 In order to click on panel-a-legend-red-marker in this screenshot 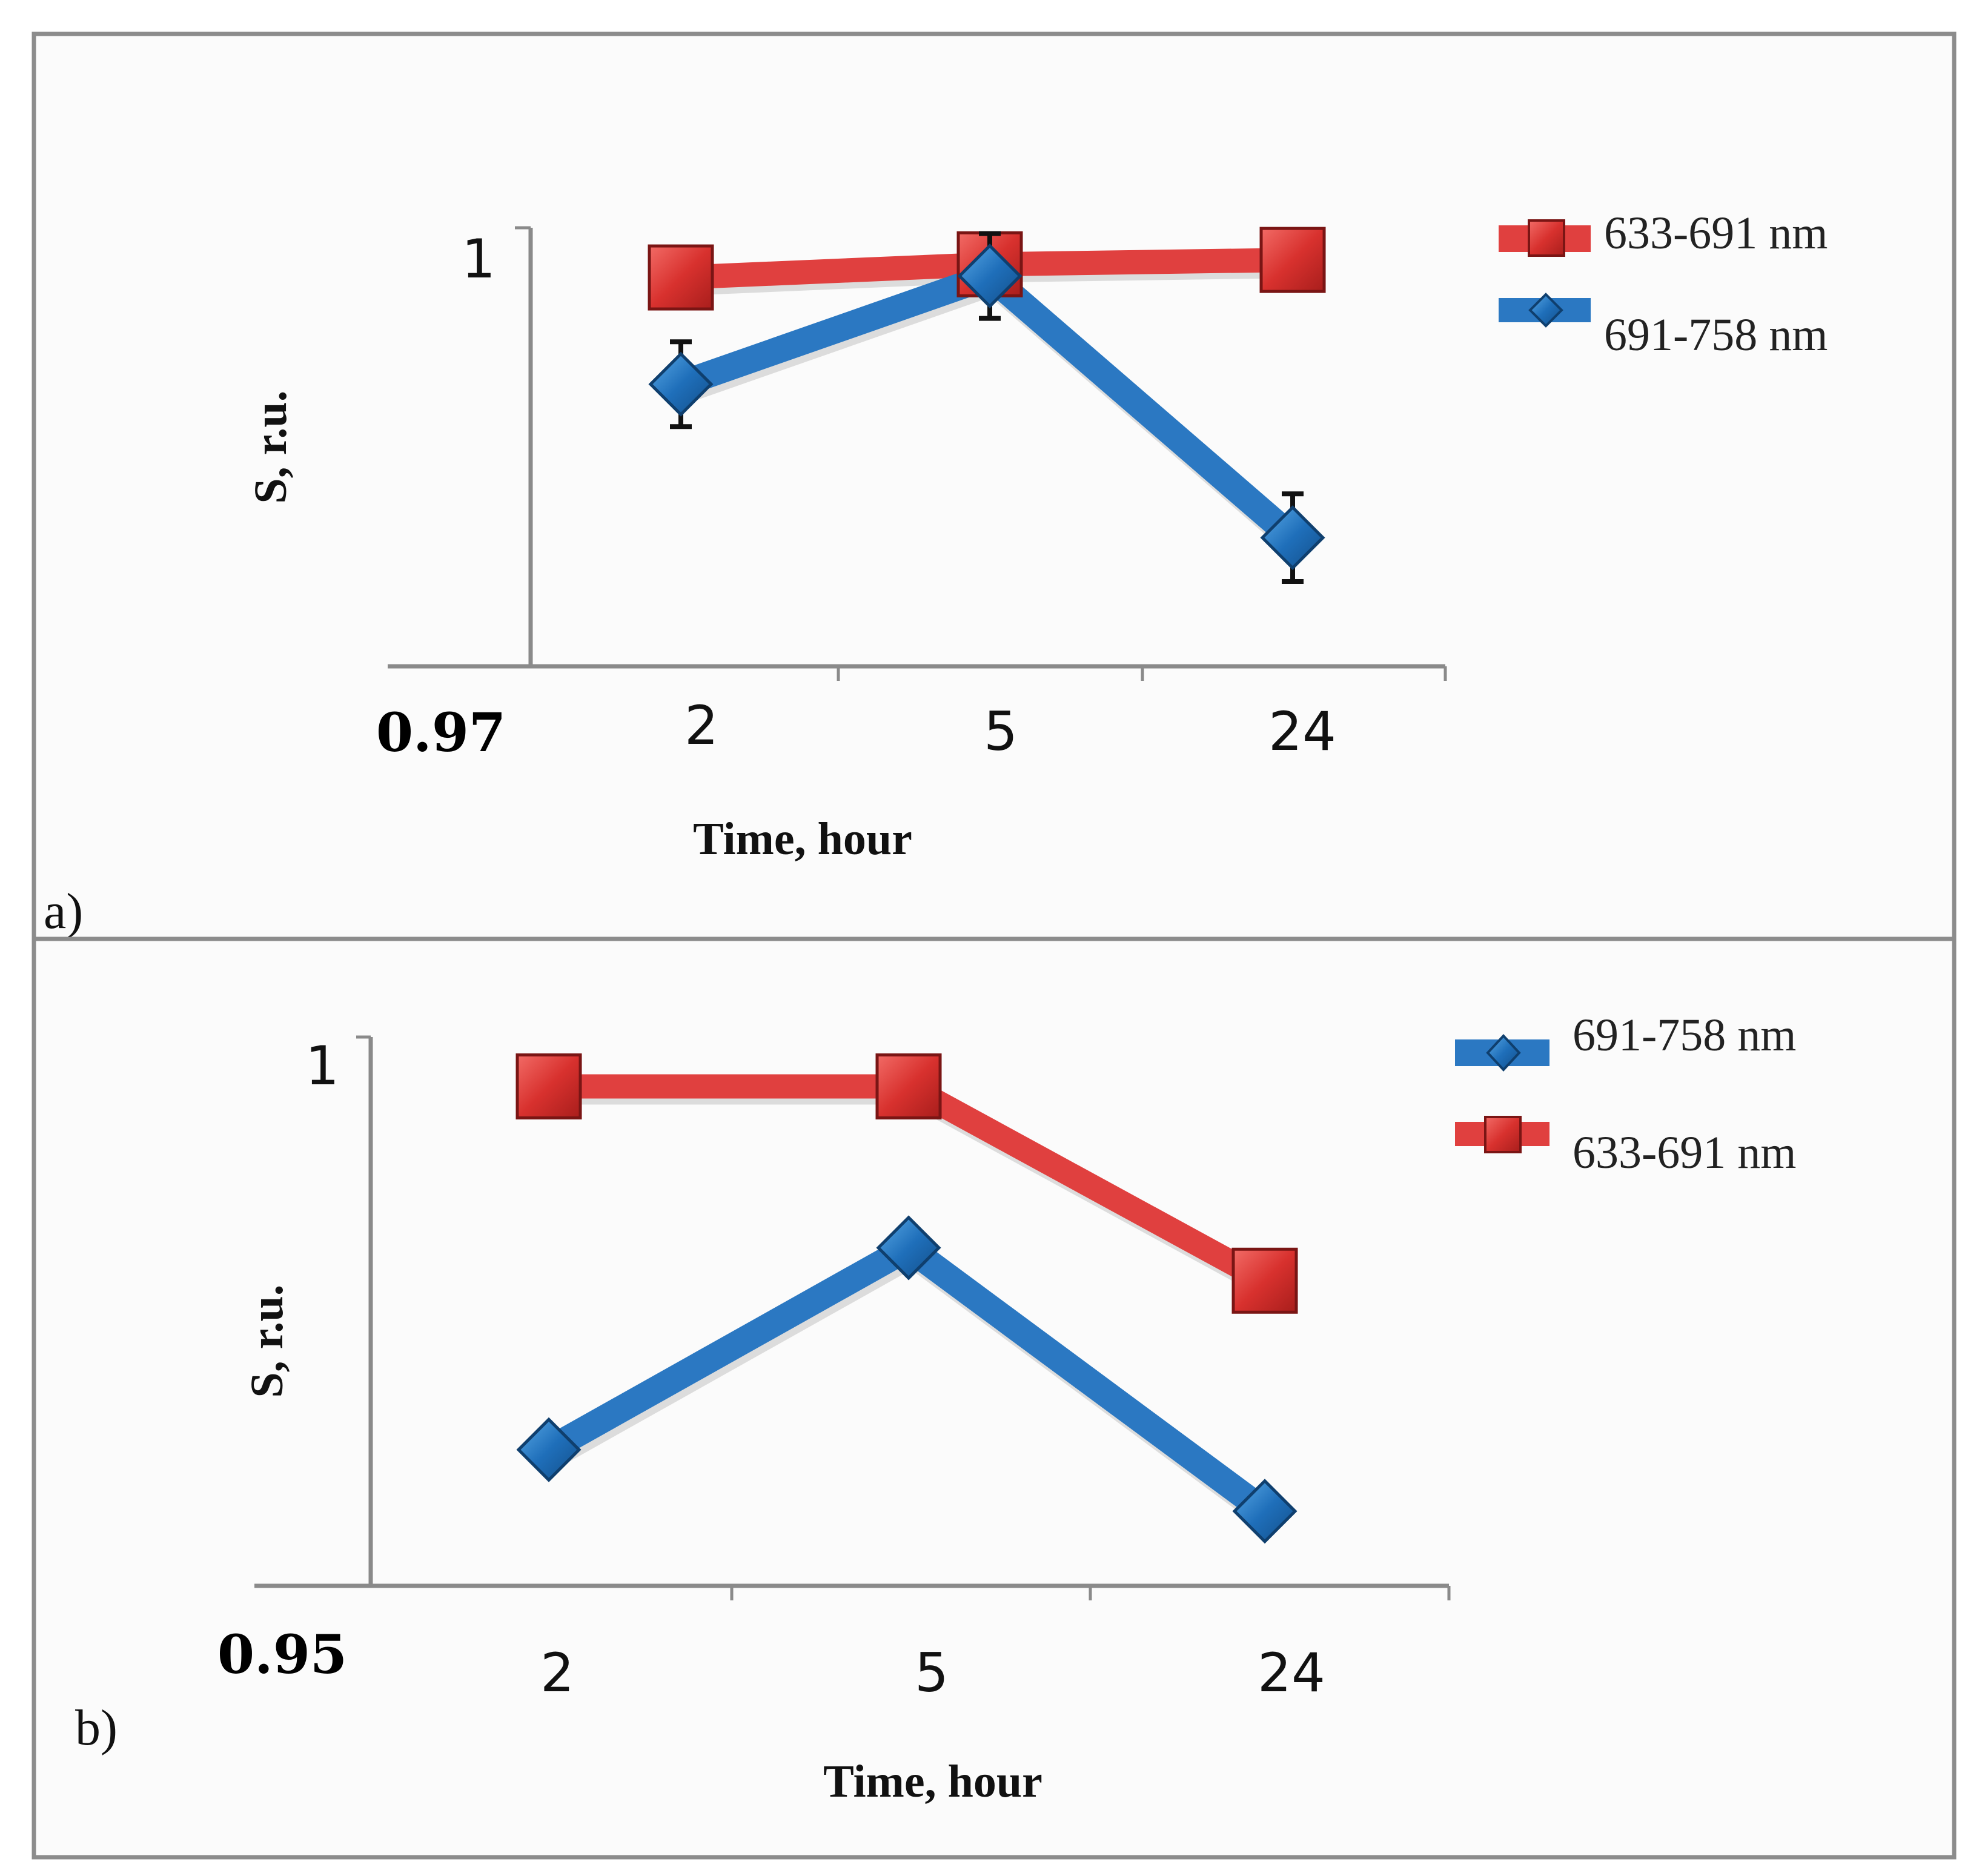, I will do `click(1546, 238)`.